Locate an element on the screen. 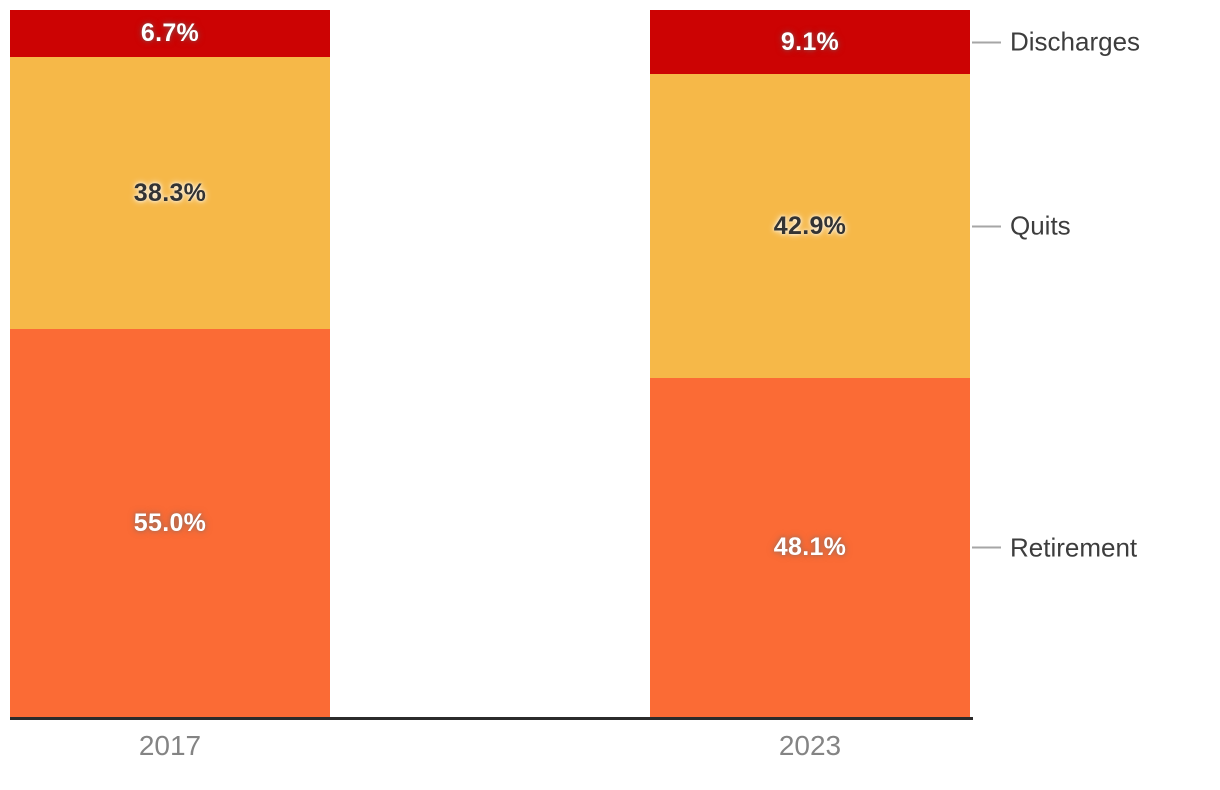 The height and width of the screenshot is (790, 1220). legend-item-quits: Quits is located at coordinates (1021, 226).